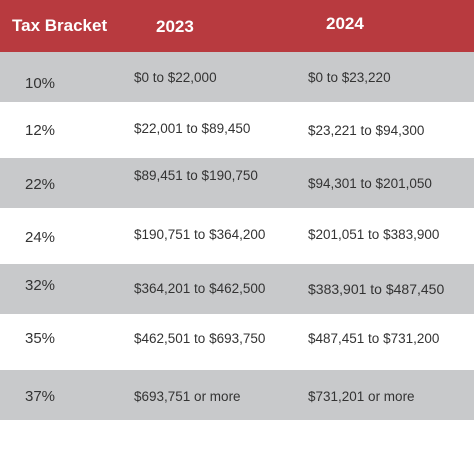  What do you see at coordinates (40, 285) in the screenshot?
I see `rate-cell: 32%` at bounding box center [40, 285].